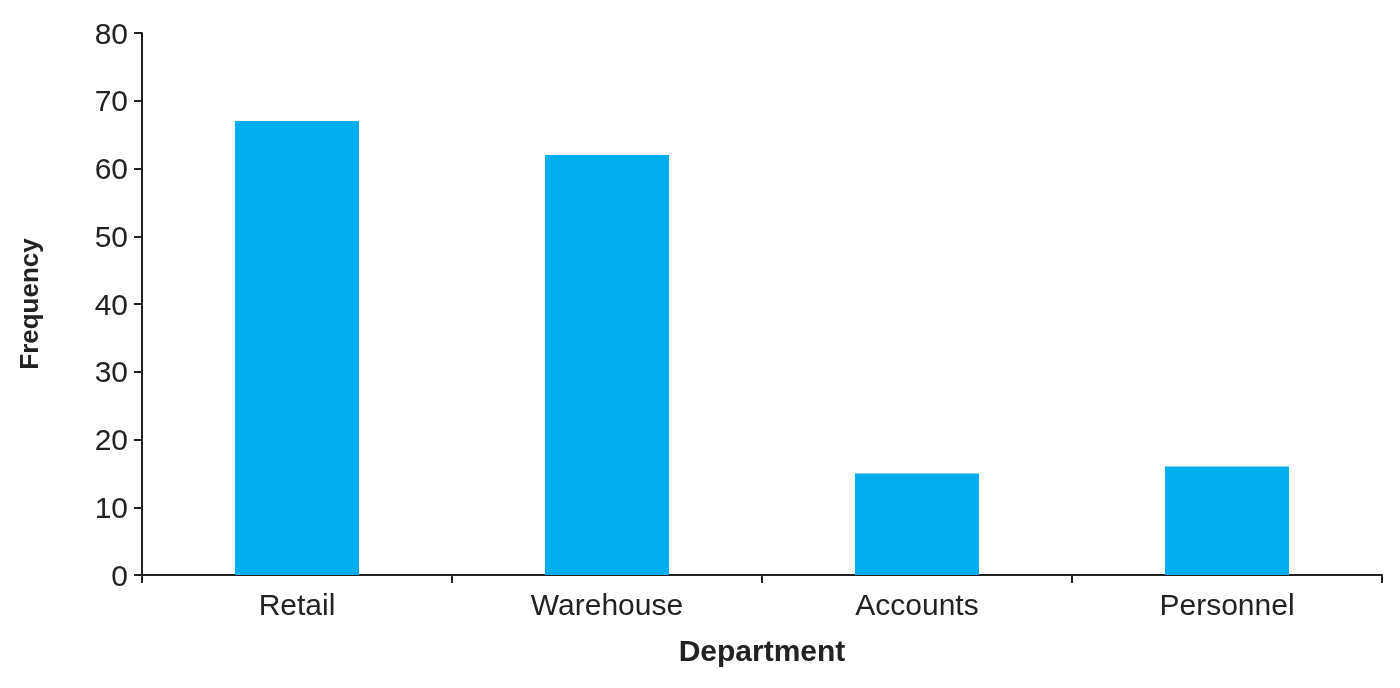 The width and height of the screenshot is (1400, 688). What do you see at coordinates (111, 168) in the screenshot?
I see `y-tick-label: 60` at bounding box center [111, 168].